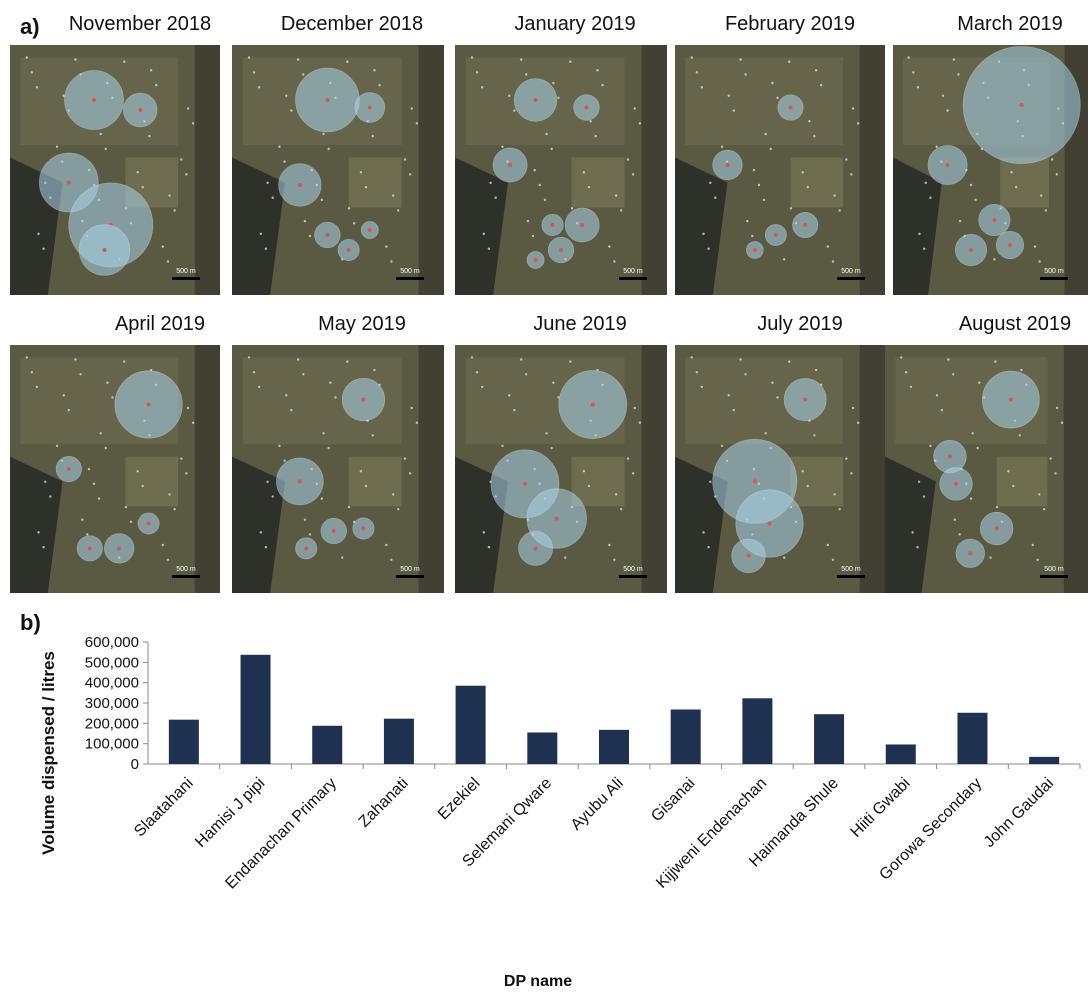 Image resolution: width=1091 pixels, height=1002 pixels. Describe the element at coordinates (597, 804) in the screenshot. I see `x-tick-label: Ayubu Ali` at that location.